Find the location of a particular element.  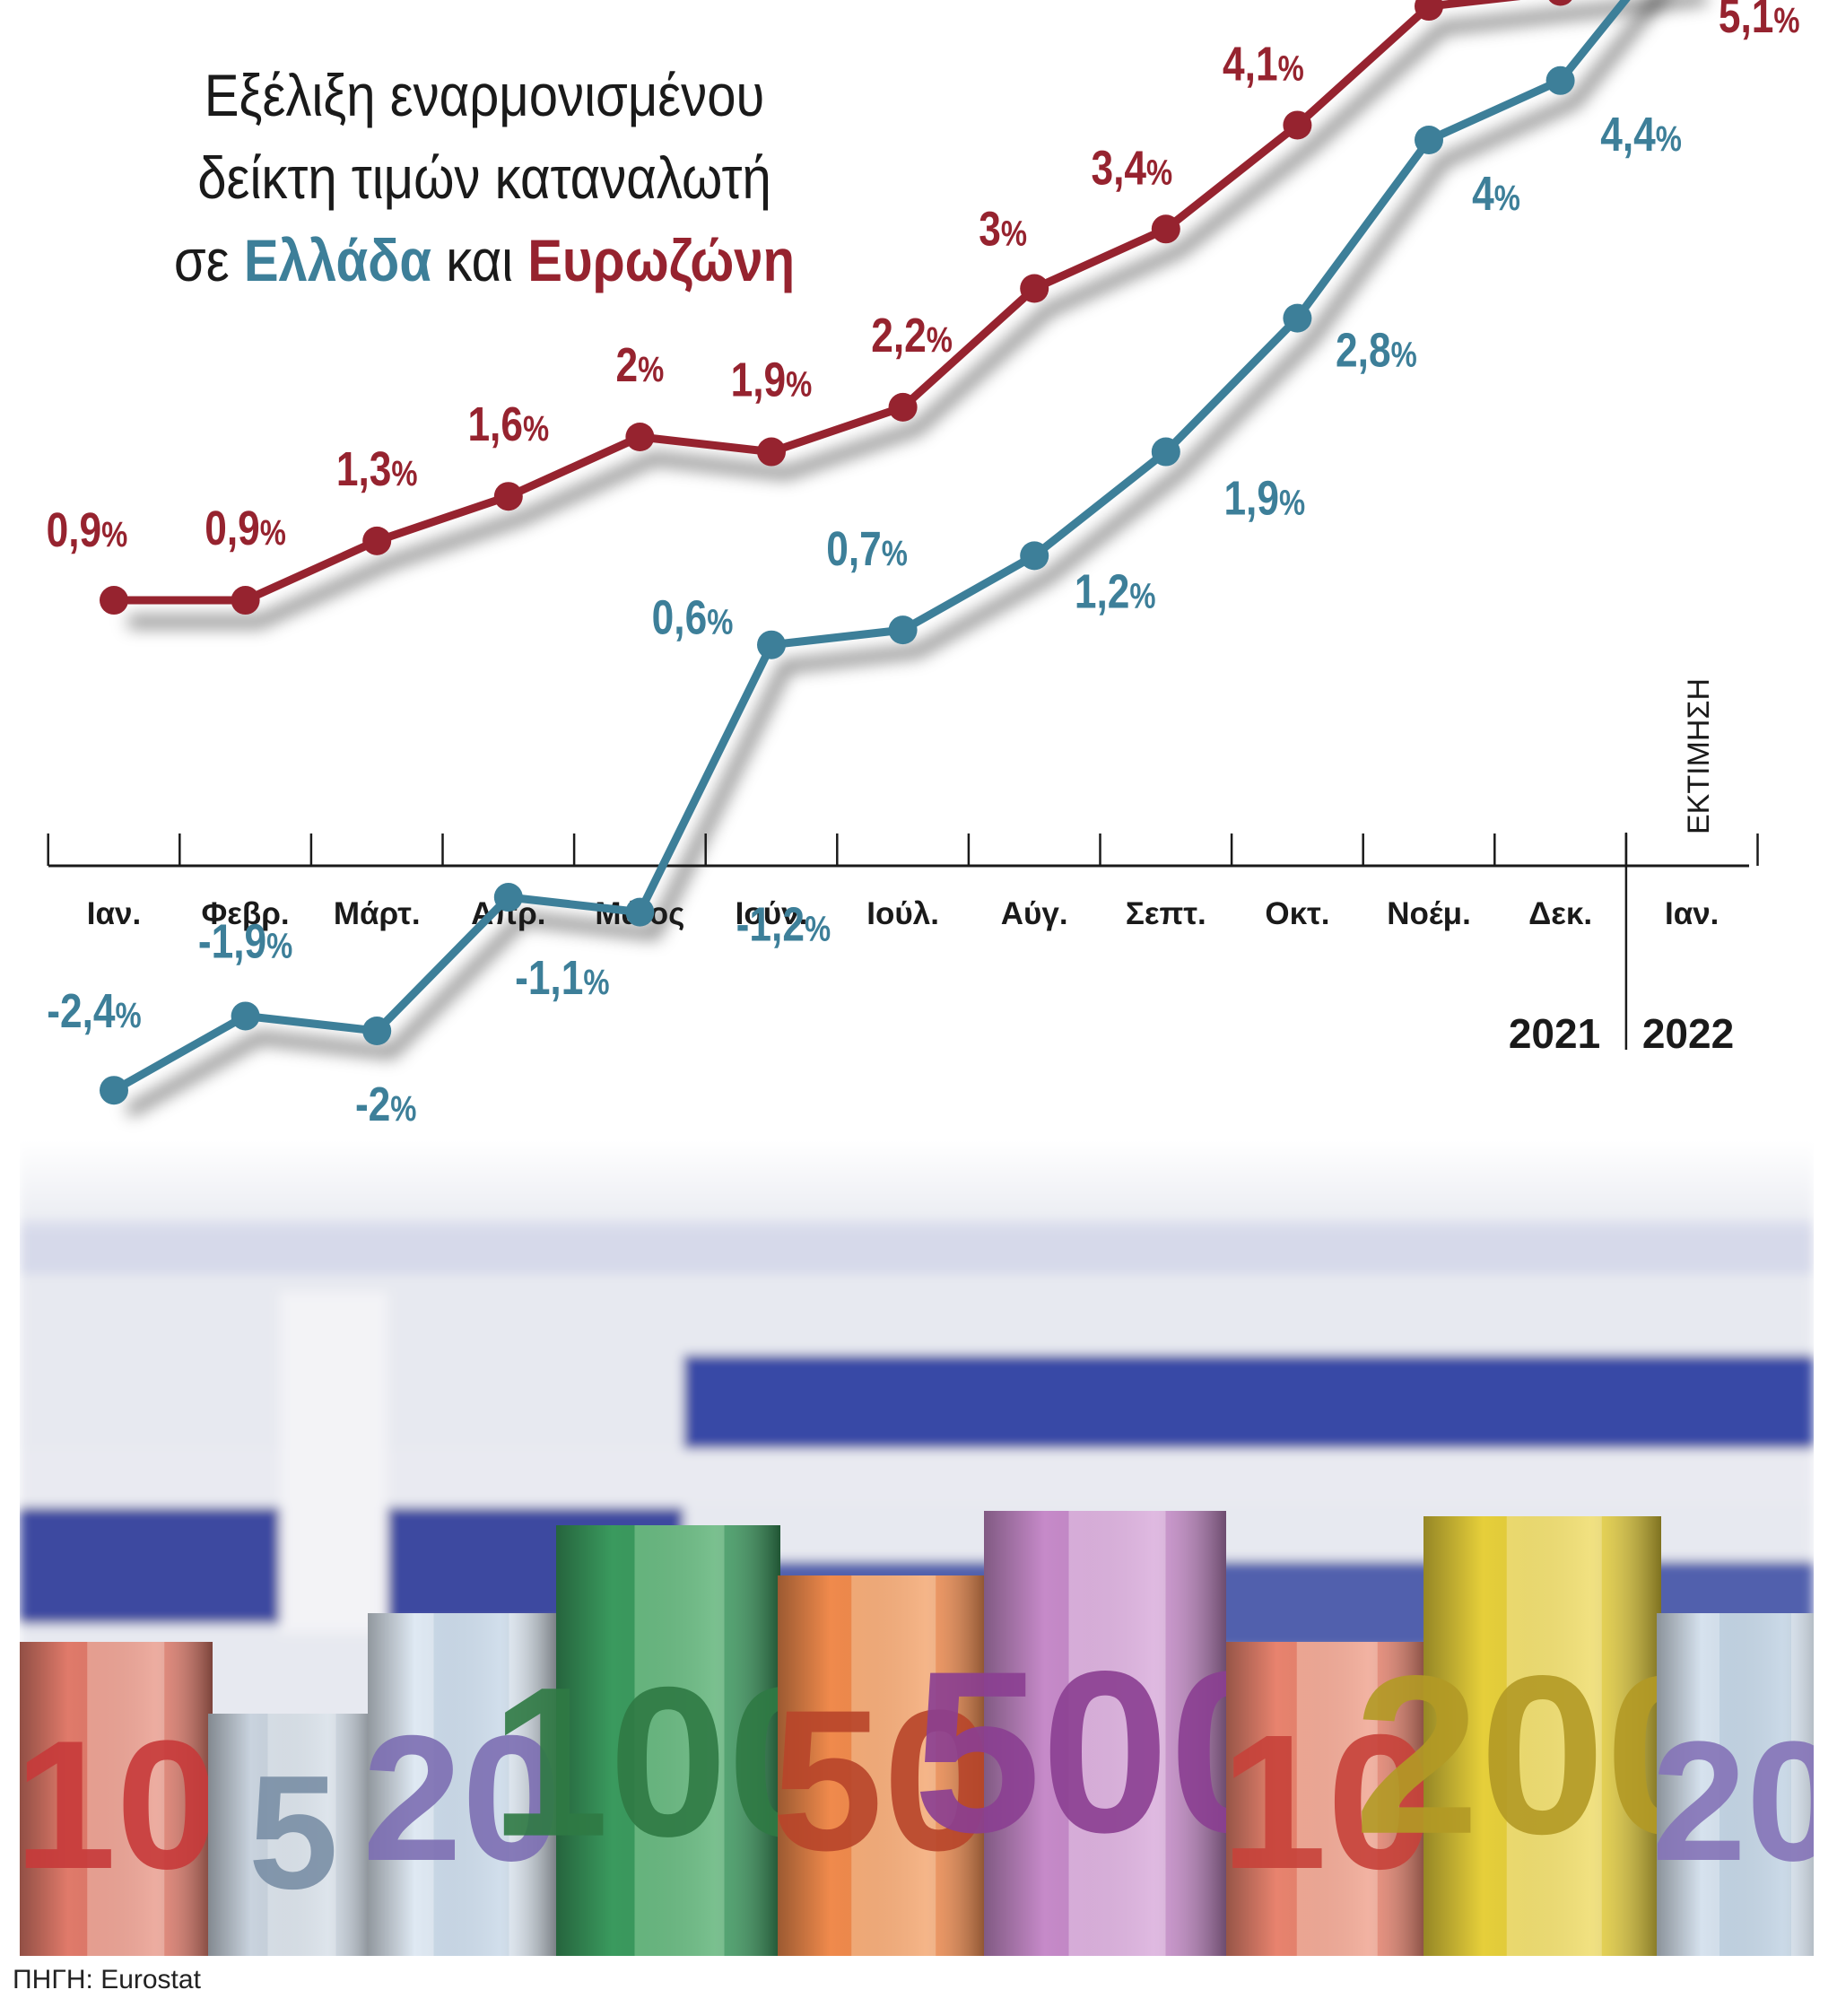

year-label-2021: 2021 is located at coordinates (1555, 1033).